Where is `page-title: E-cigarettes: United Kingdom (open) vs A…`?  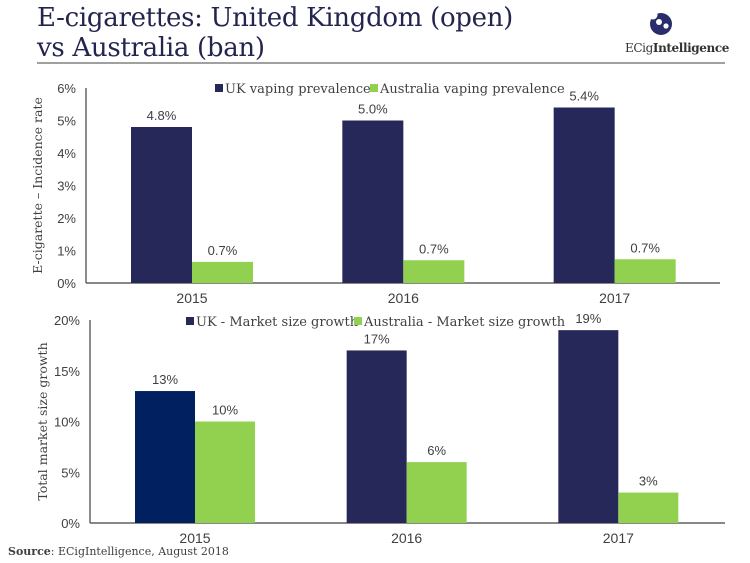
page-title: E-cigarettes: United Kingdom (open) vs A… is located at coordinates (275, 33).